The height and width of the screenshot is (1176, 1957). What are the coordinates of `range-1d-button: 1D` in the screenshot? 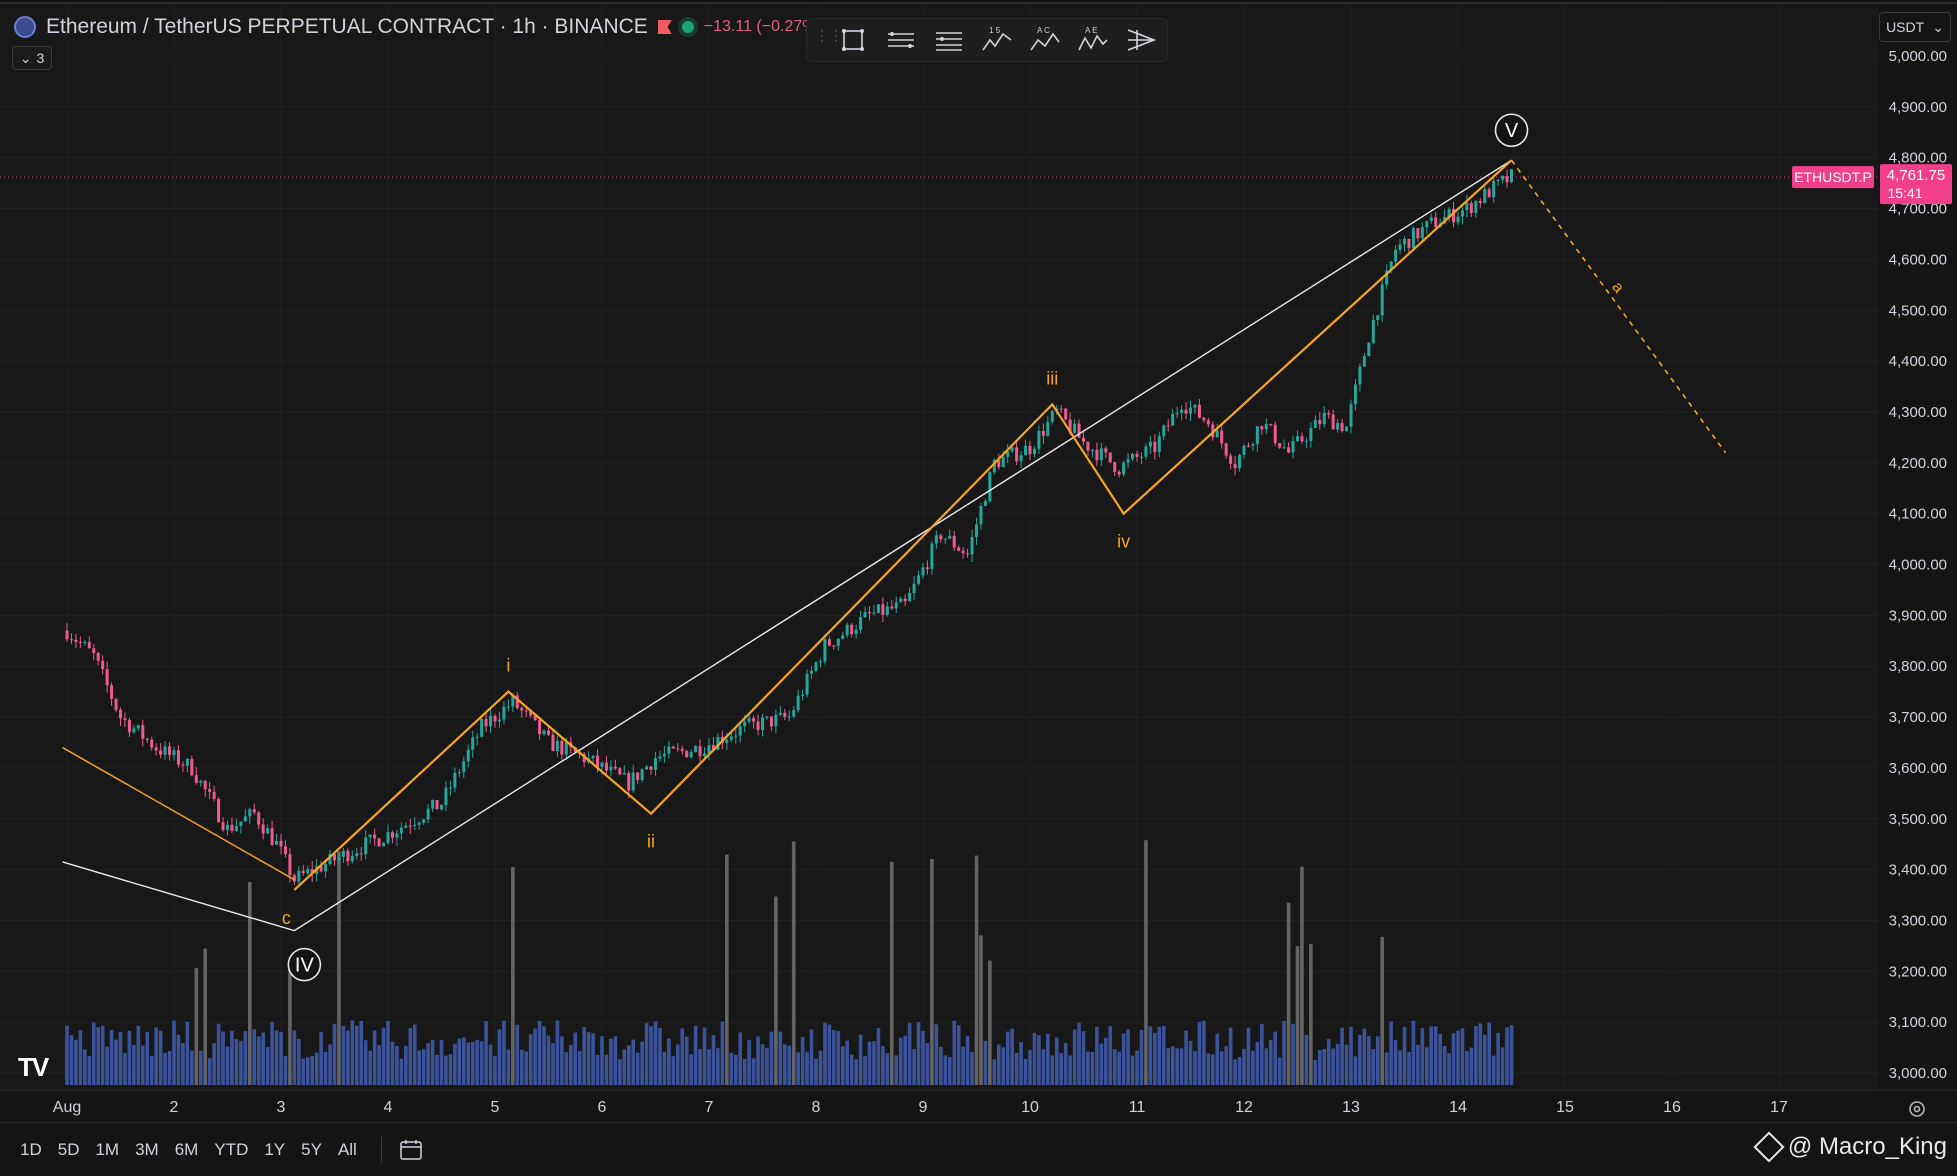 It's located at (31, 1149).